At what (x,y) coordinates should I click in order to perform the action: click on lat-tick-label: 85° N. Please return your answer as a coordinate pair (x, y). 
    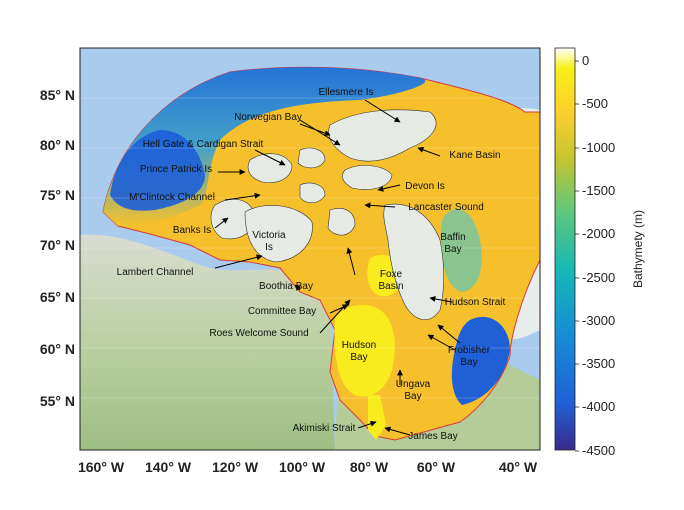
    Looking at the image, I should click on (57, 95).